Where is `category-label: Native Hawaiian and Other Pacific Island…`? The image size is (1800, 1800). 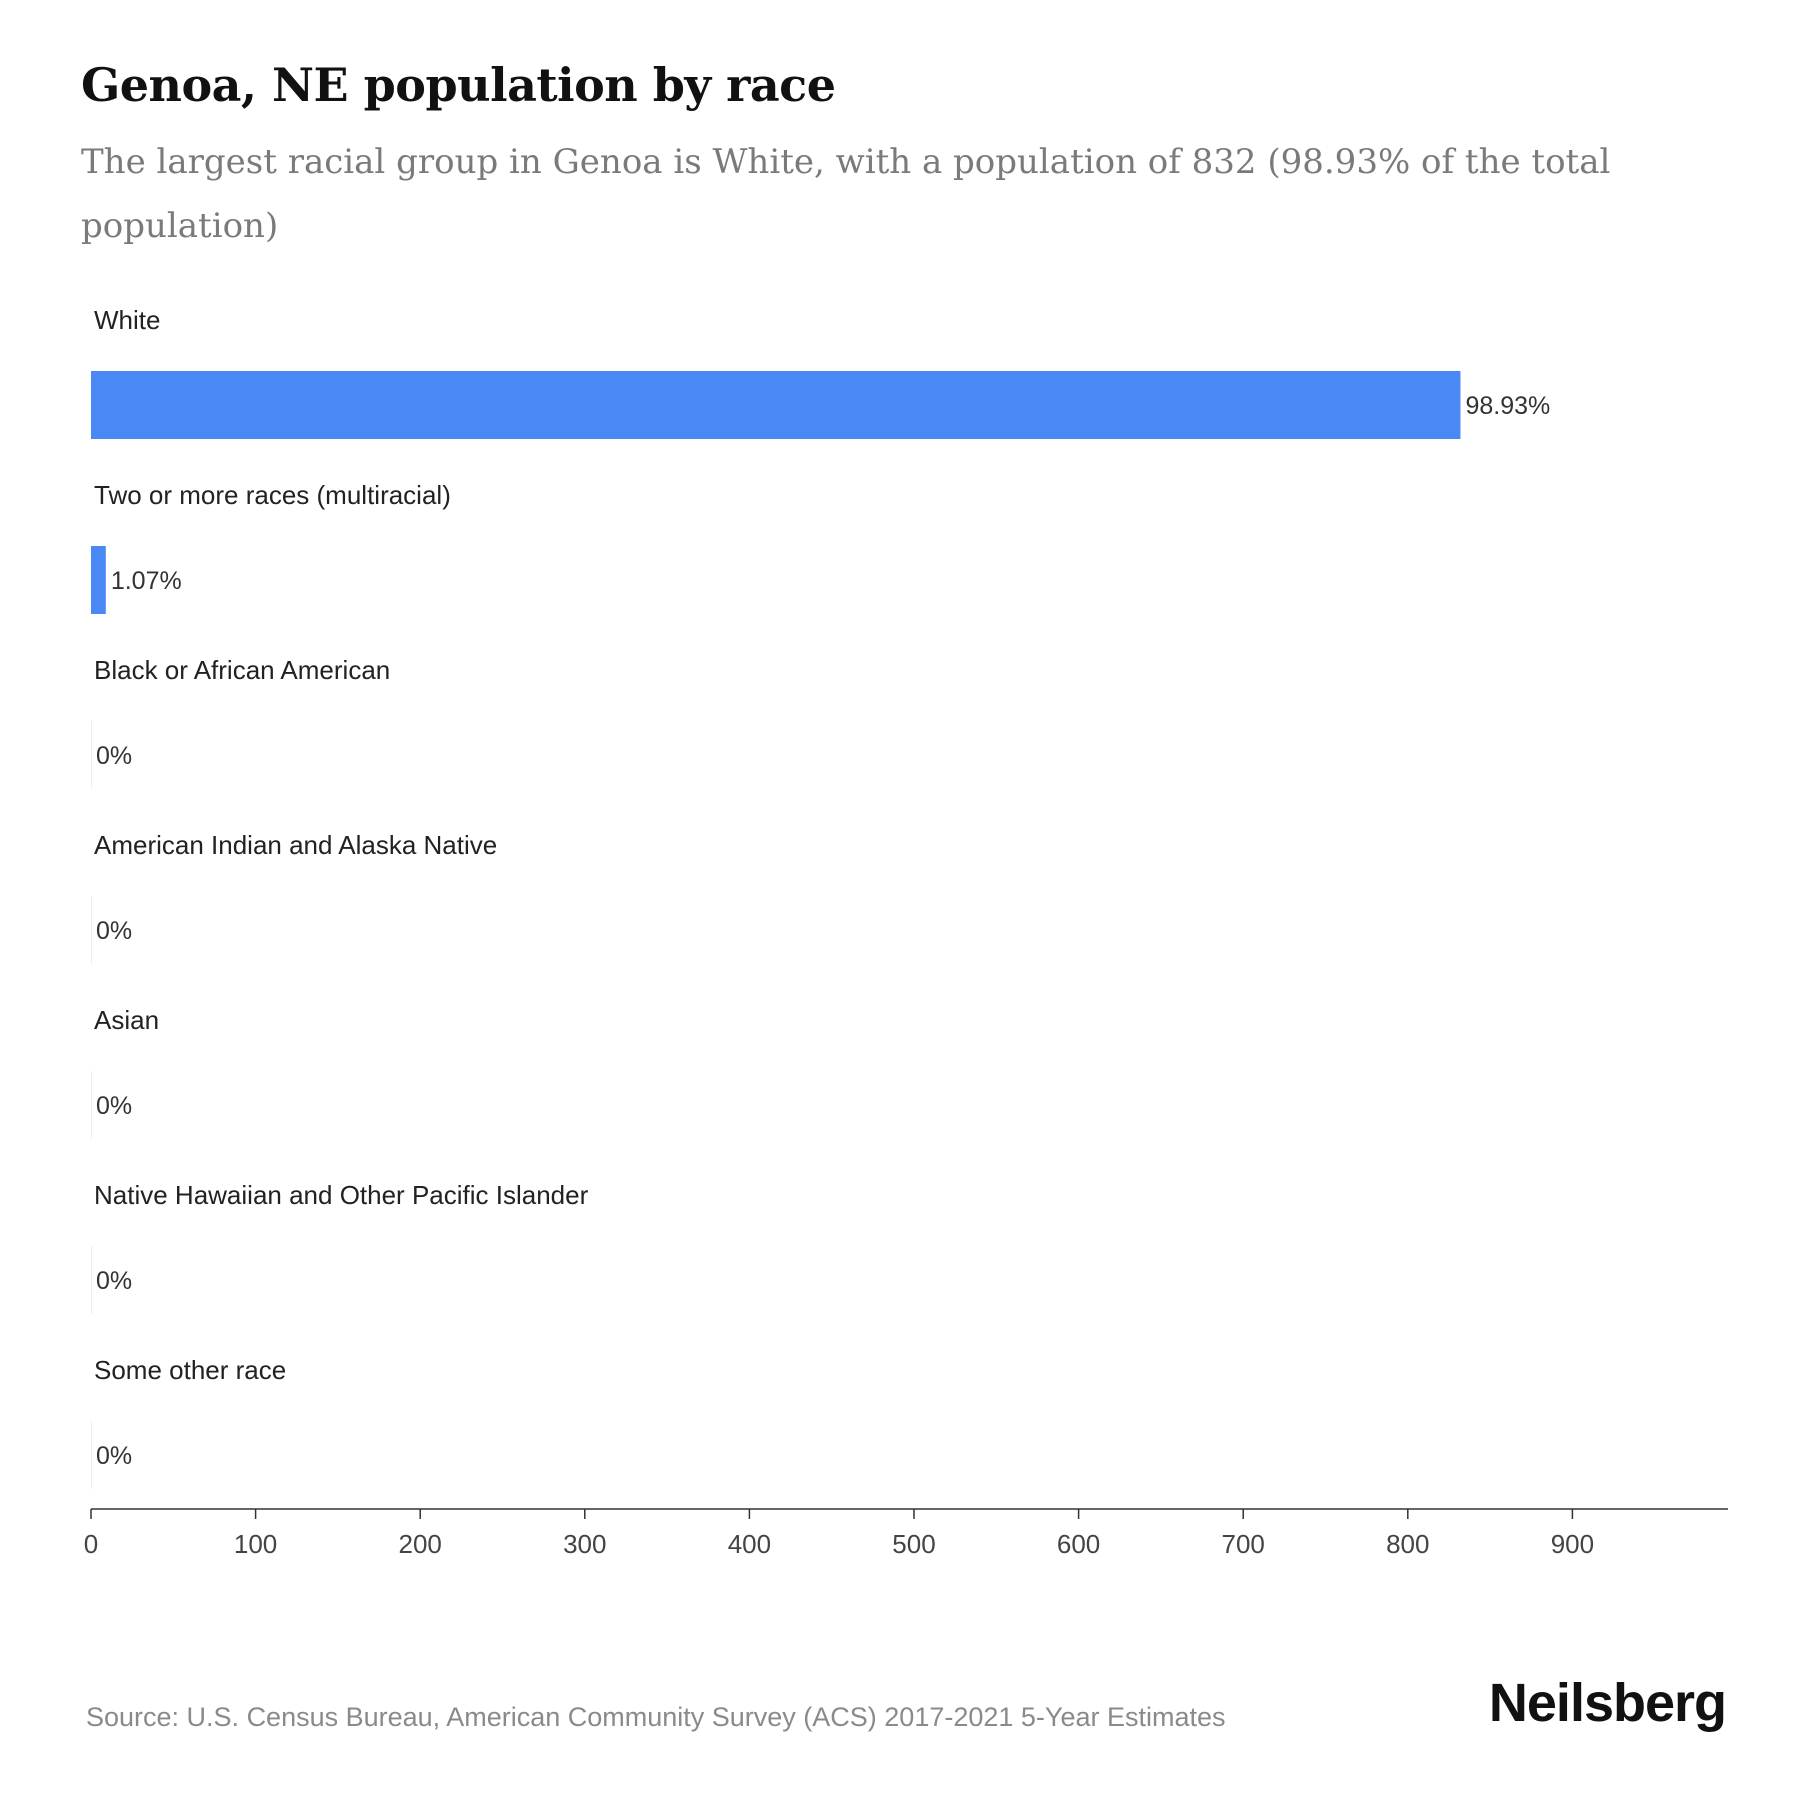 category-label: Native Hawaiian and Other Pacific Island… is located at coordinates (341, 1195).